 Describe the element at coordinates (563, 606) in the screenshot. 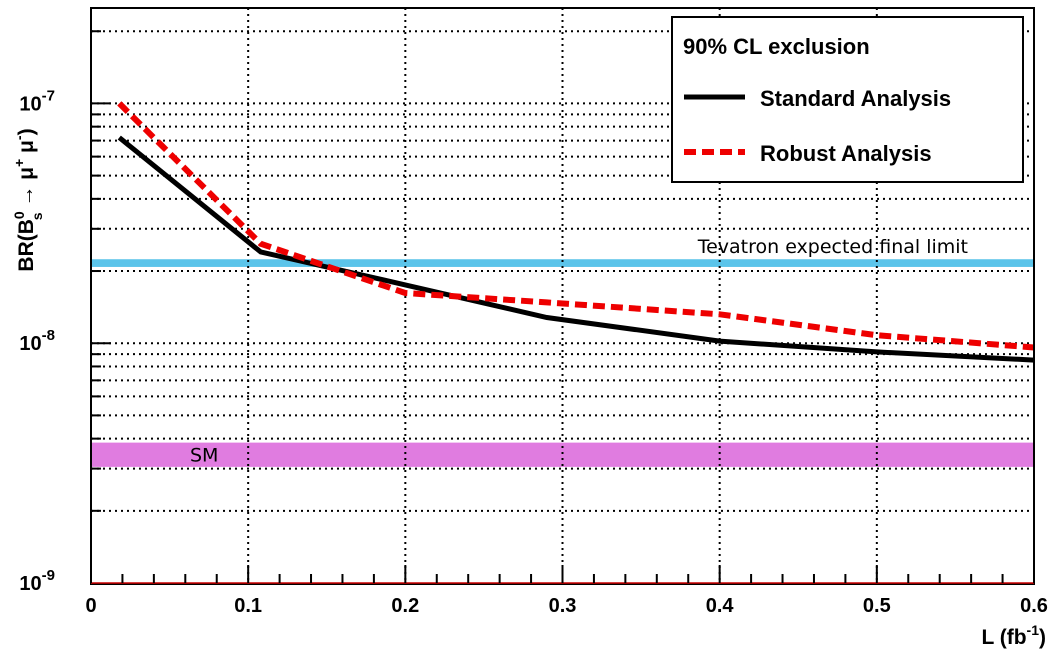

I see `x-tick-label-0.3: 0.3` at that location.